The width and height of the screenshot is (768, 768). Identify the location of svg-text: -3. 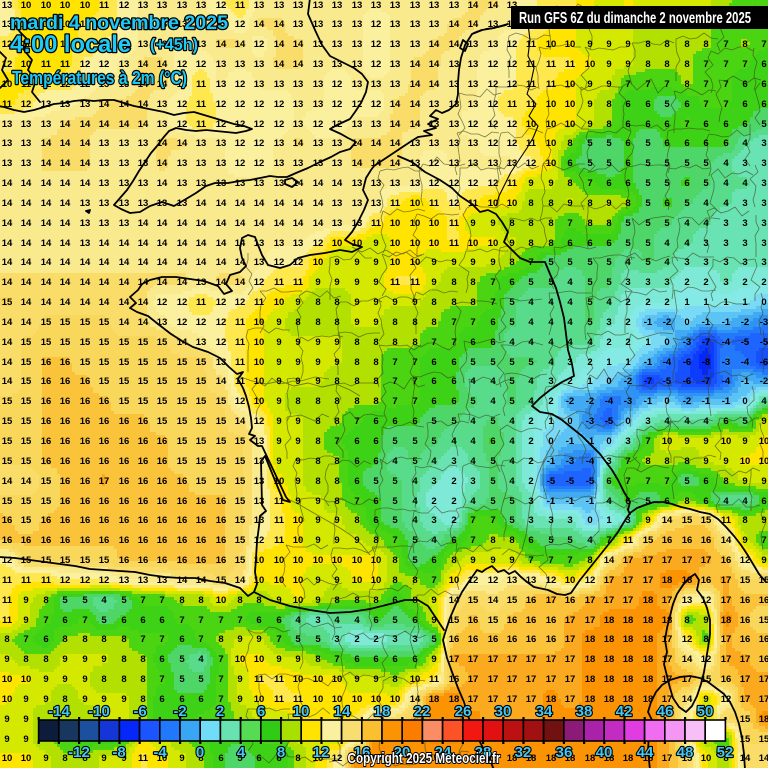
(764, 322).